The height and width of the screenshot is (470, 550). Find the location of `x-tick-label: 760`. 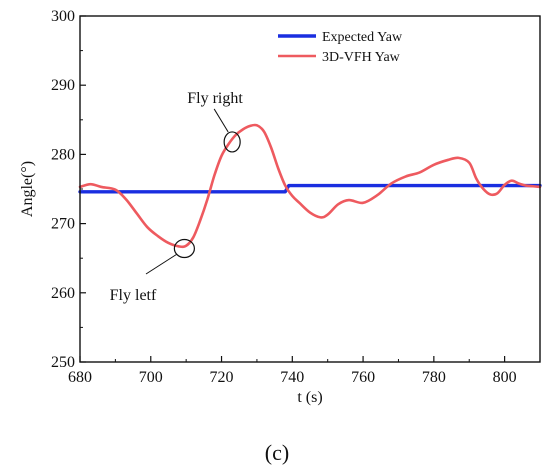

x-tick-label: 760 is located at coordinates (363, 377).